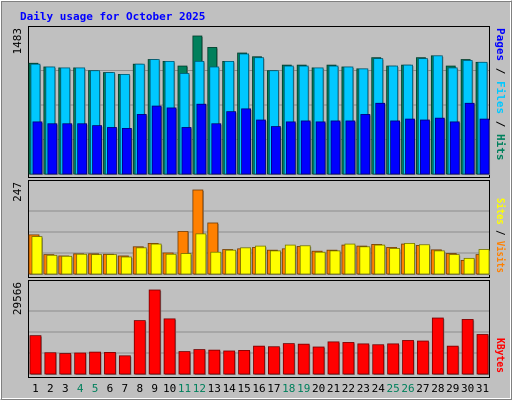  I want to click on x-tick-label: 27, so click(422, 388).